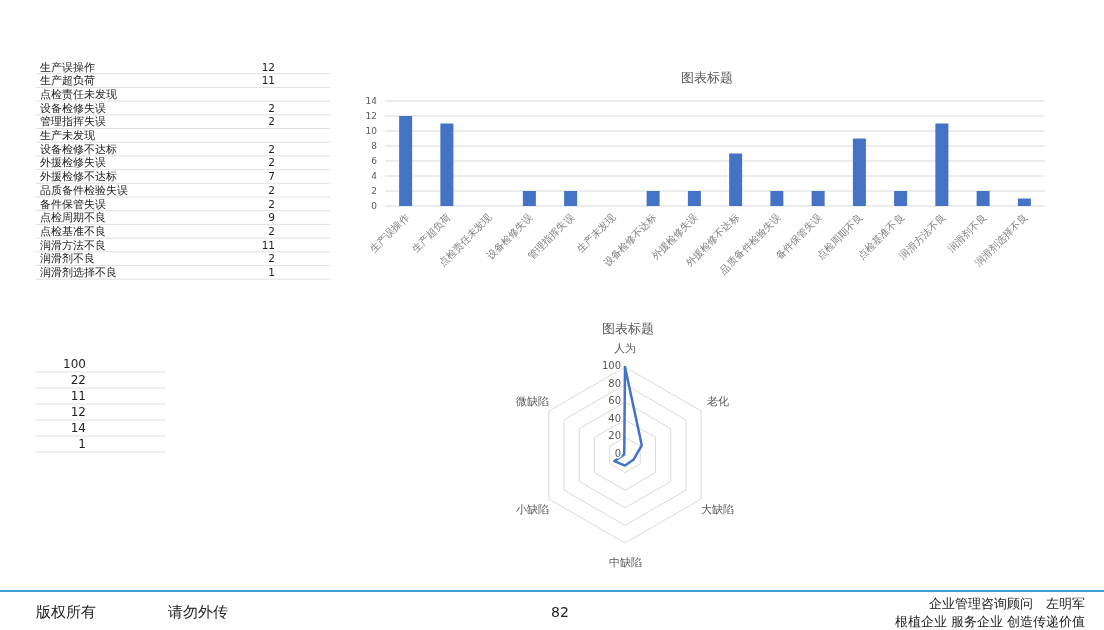  What do you see at coordinates (78, 93) in the screenshot?
I see `category-label: 点检责任未发现` at bounding box center [78, 93].